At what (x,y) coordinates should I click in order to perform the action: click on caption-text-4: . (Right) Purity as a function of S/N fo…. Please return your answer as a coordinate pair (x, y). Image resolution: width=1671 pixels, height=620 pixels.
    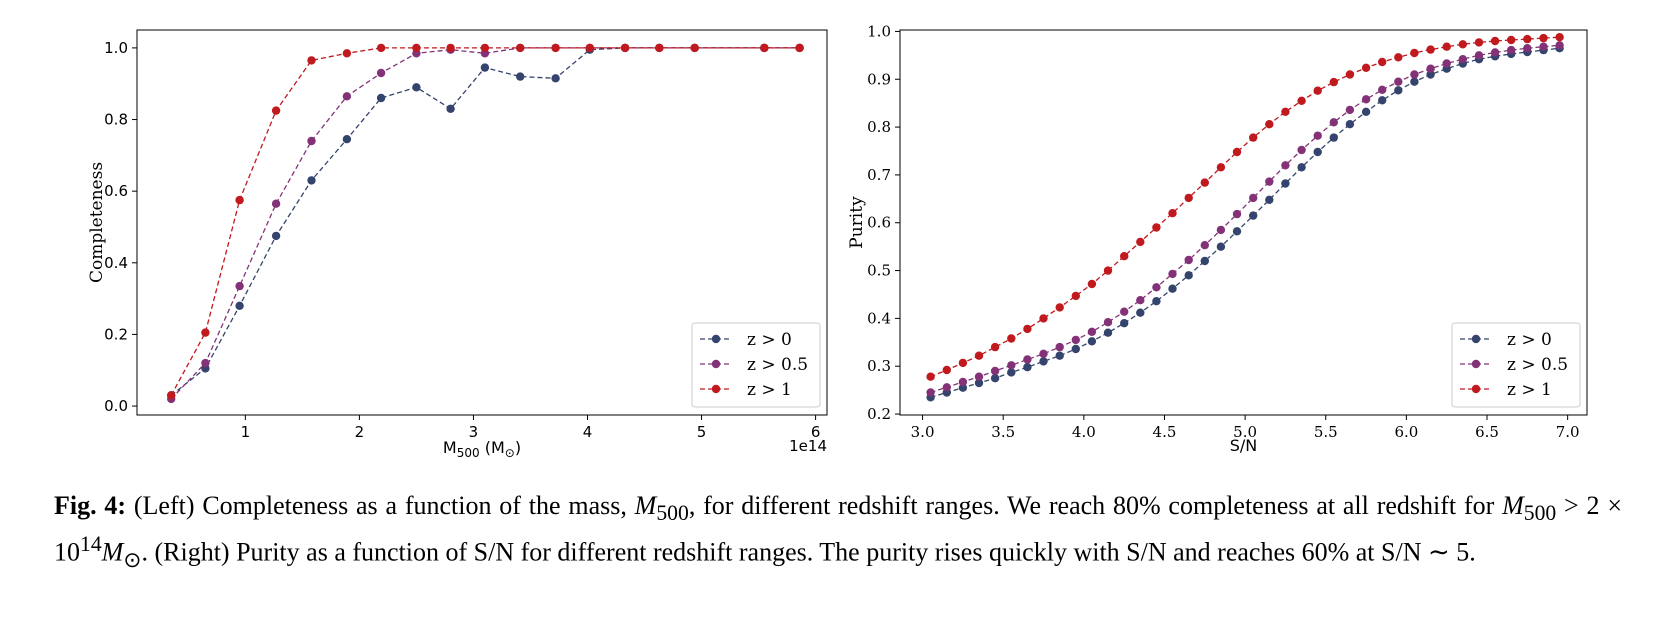
    Looking at the image, I should click on (808, 552).